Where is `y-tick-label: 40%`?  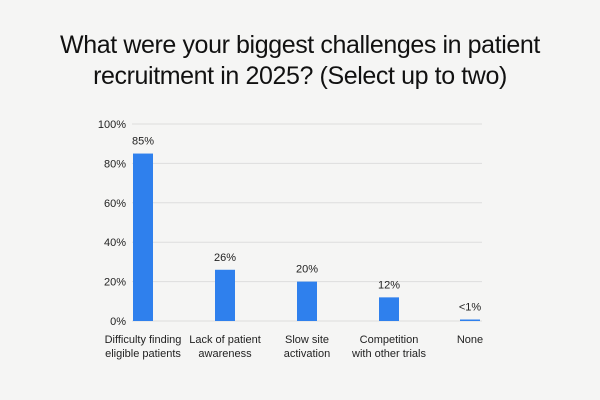 y-tick-label: 40% is located at coordinates (115, 243).